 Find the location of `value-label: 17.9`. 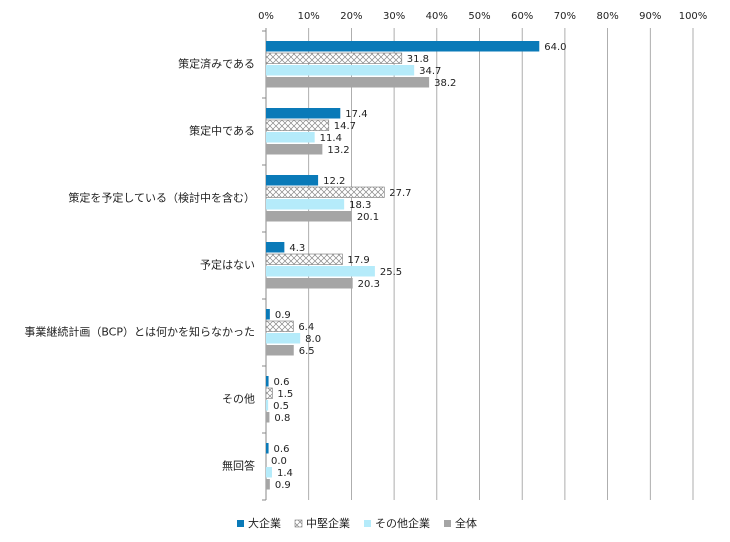

value-label: 17.9 is located at coordinates (358, 260).